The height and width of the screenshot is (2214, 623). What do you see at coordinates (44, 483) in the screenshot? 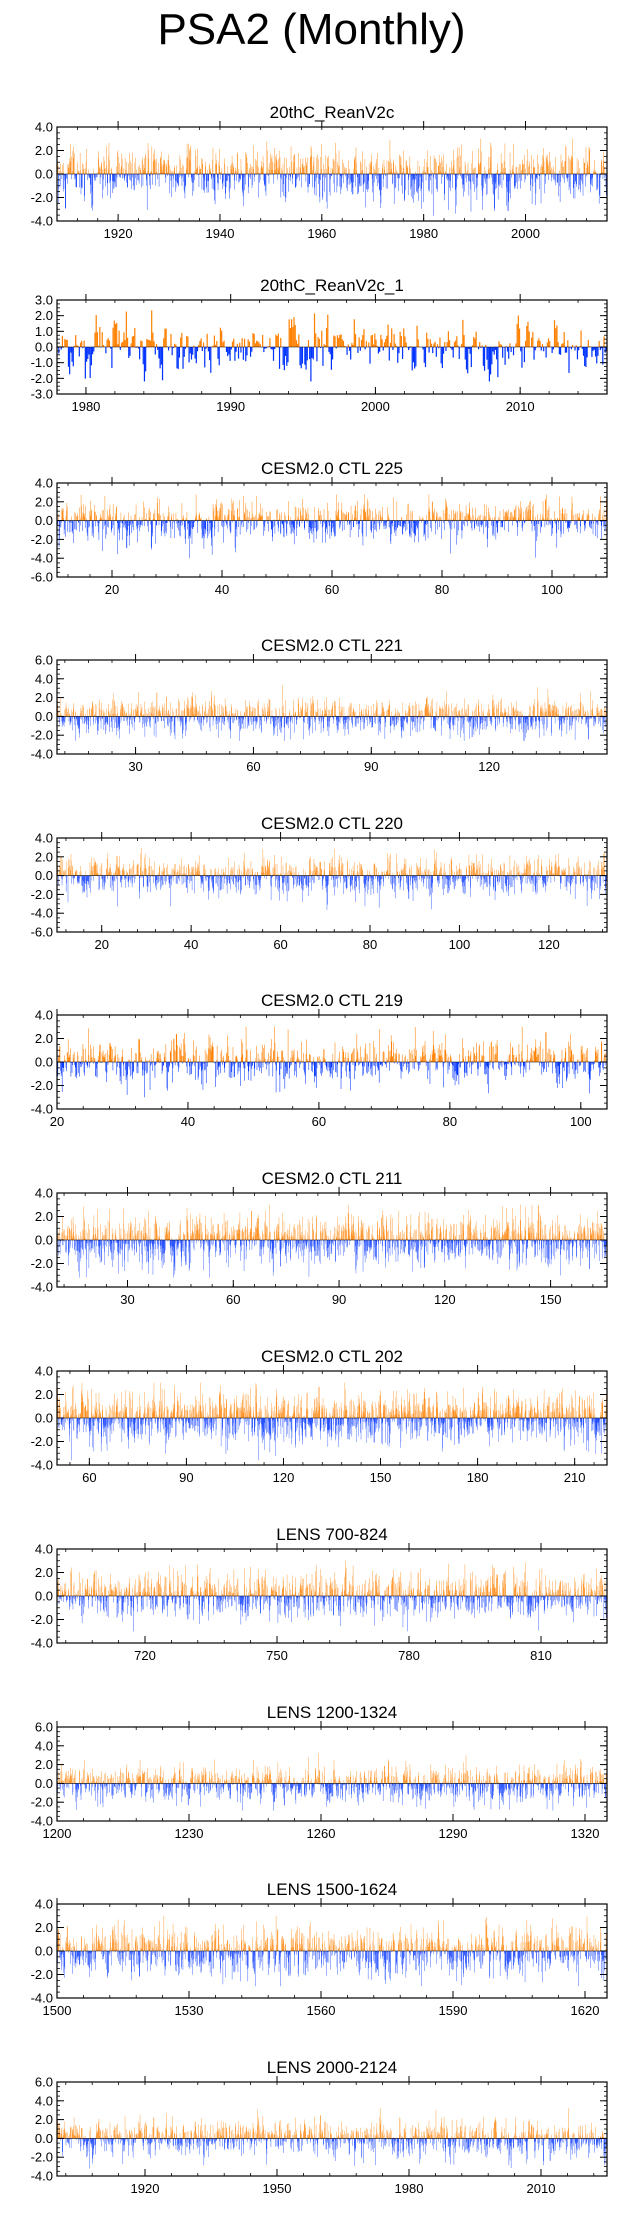
I see `y-tick-label: 4.0` at bounding box center [44, 483].